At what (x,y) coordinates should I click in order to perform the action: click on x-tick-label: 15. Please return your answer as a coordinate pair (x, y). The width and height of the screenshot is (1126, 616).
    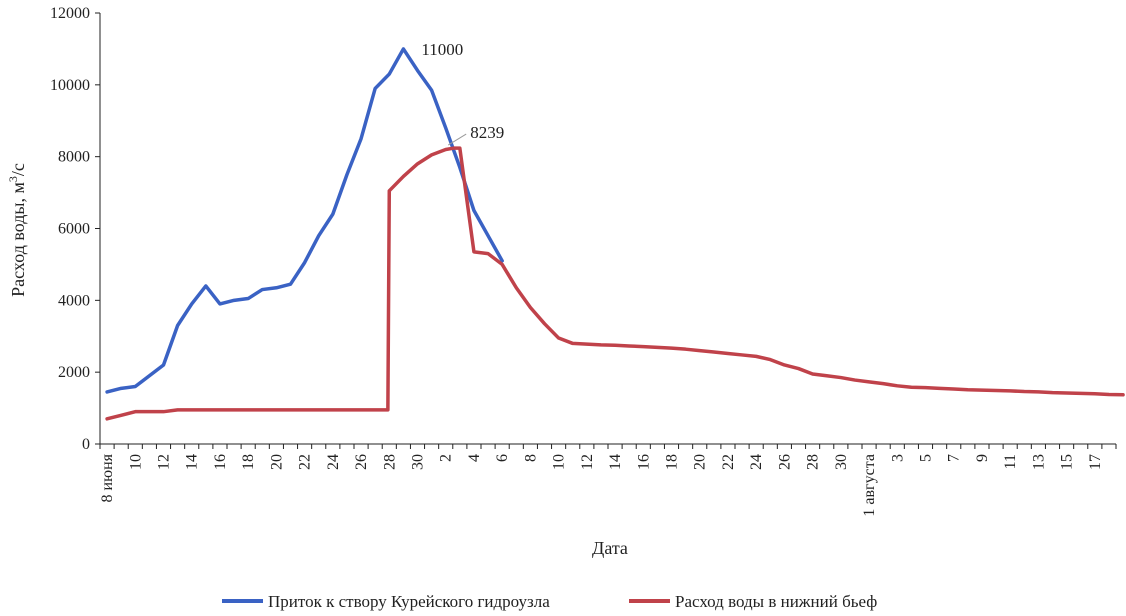
    Looking at the image, I should click on (1067, 462).